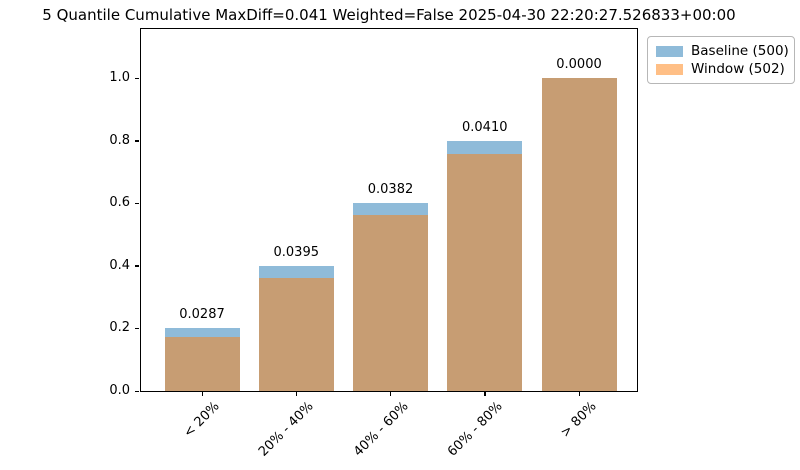  What do you see at coordinates (296, 252) in the screenshot?
I see `bar-diff-annotation: 0.0395` at bounding box center [296, 252].